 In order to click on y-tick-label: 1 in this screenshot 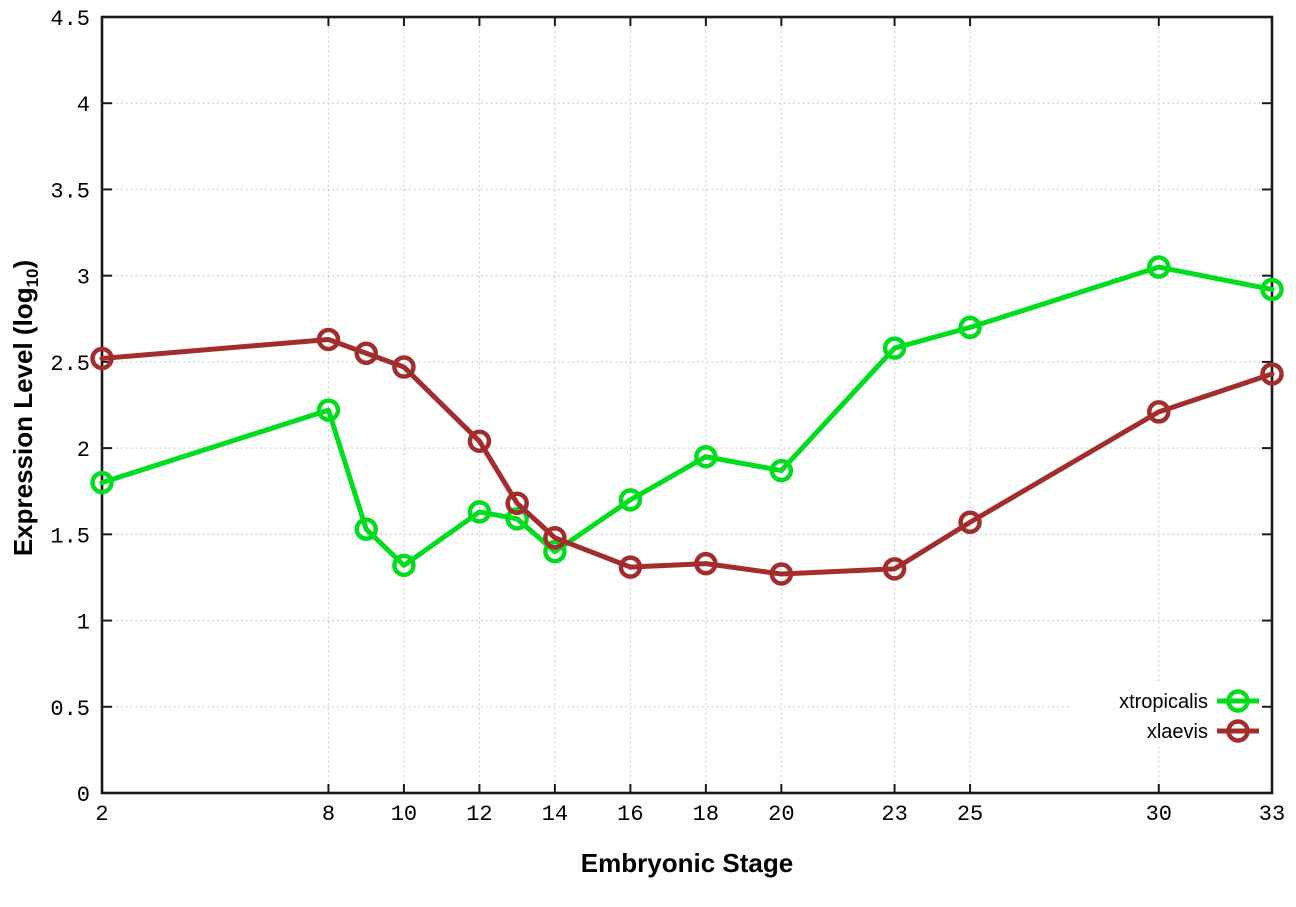, I will do `click(83, 623)`.